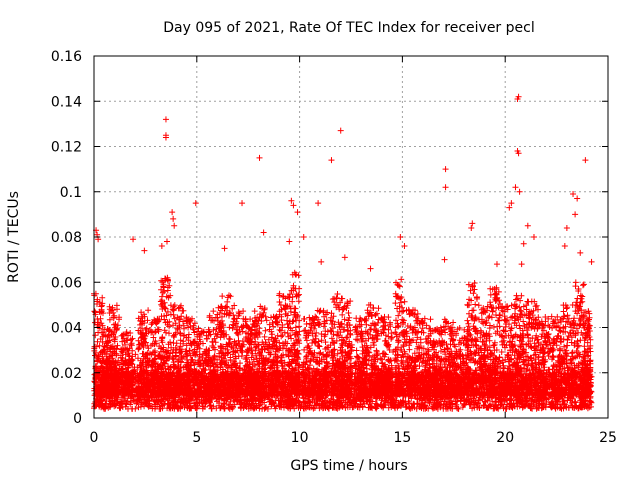 The image size is (640, 480). I want to click on x-tick-label: 20, so click(505, 438).